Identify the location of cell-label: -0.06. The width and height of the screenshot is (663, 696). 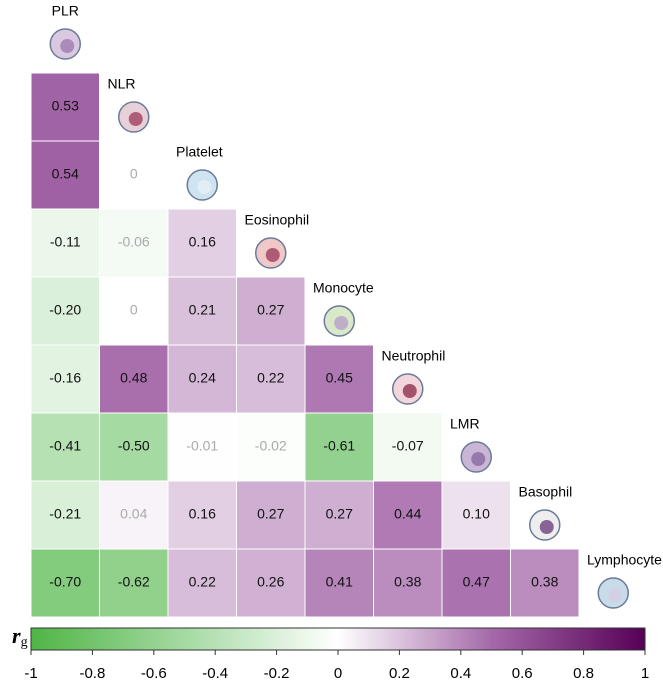
(134, 242).